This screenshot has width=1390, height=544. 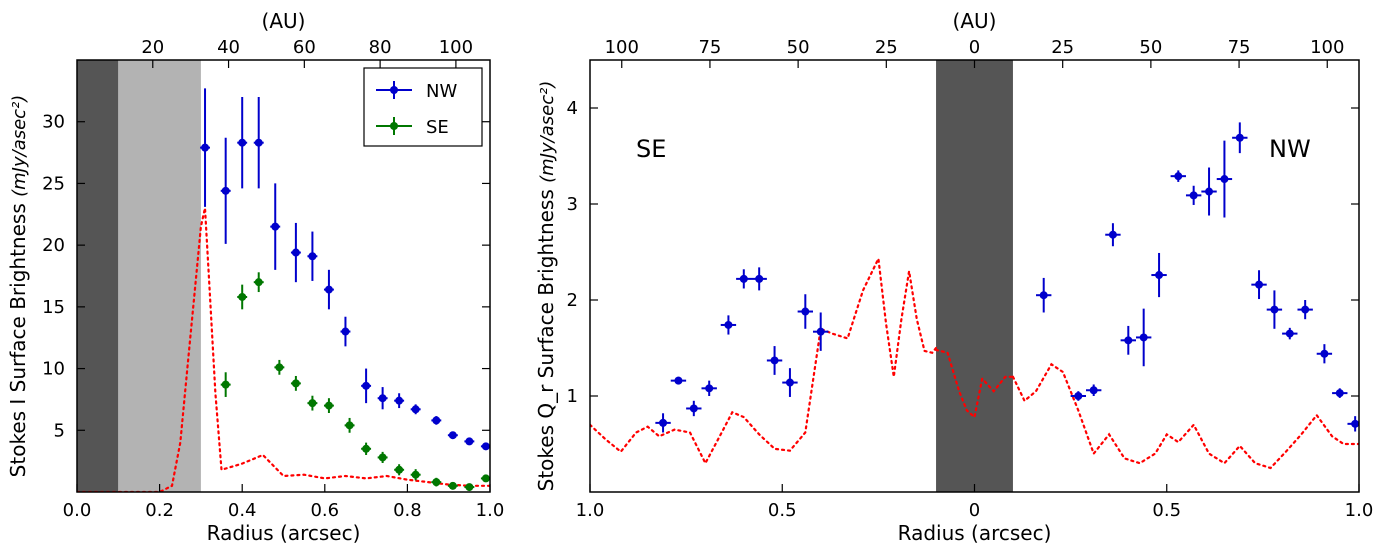 What do you see at coordinates (974, 47) in the screenshot?
I see `top-tick-label: 0` at bounding box center [974, 47].